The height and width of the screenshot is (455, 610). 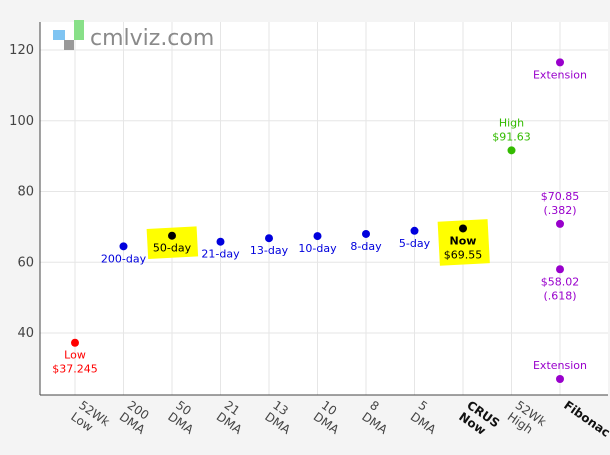 What do you see at coordinates (21, 121) in the screenshot?
I see `y-tick-label: 100` at bounding box center [21, 121].